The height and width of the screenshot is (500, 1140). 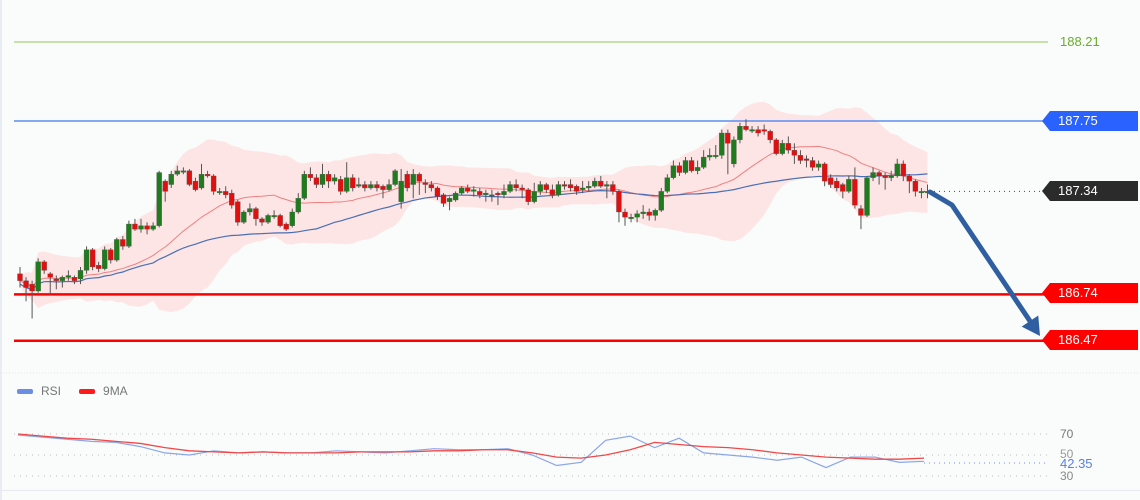 What do you see at coordinates (115, 391) in the screenshot?
I see `legend-label-9ma: 9MA` at bounding box center [115, 391].